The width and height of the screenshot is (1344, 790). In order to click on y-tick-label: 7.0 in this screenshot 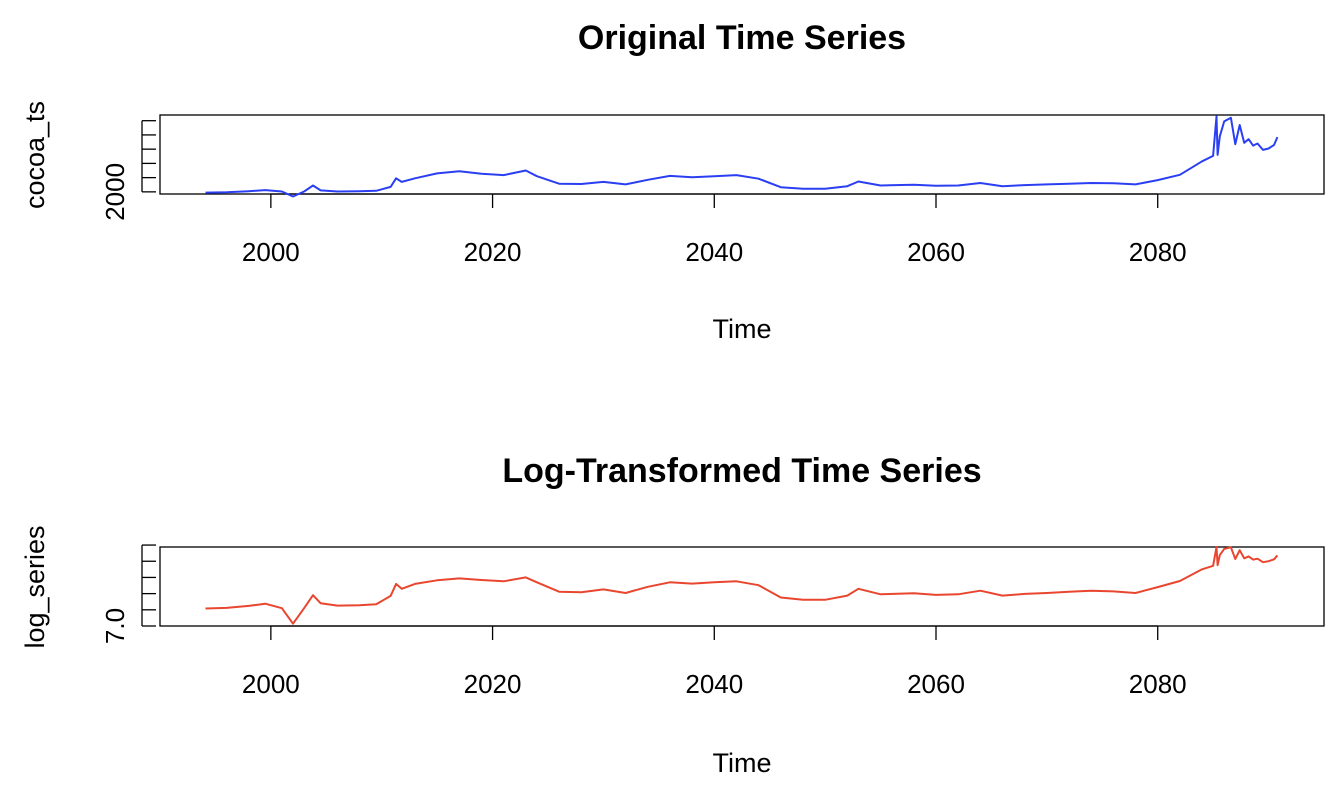, I will do `click(115, 626)`.